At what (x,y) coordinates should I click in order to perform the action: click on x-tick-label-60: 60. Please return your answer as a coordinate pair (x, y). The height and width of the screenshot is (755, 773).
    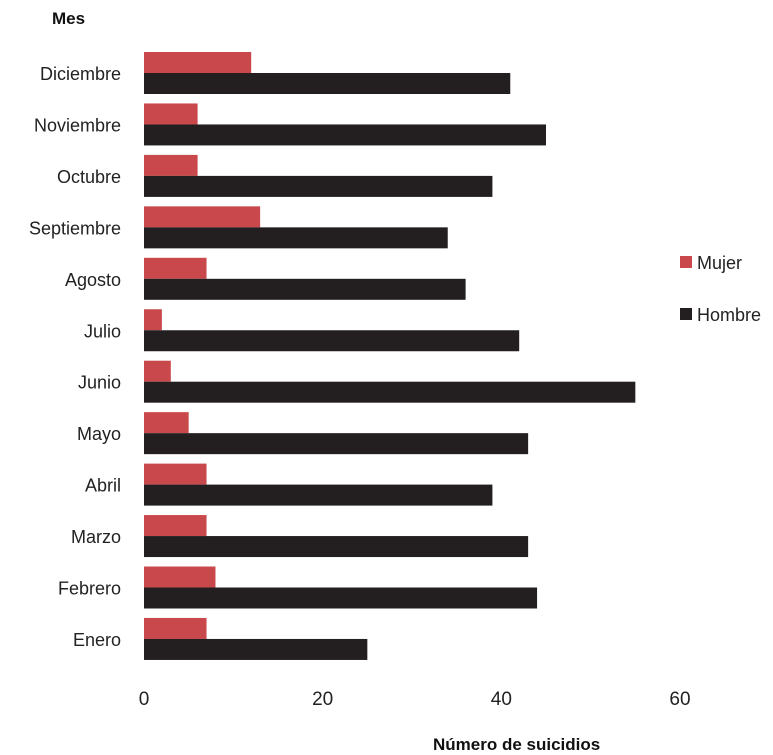
    Looking at the image, I should click on (679, 699).